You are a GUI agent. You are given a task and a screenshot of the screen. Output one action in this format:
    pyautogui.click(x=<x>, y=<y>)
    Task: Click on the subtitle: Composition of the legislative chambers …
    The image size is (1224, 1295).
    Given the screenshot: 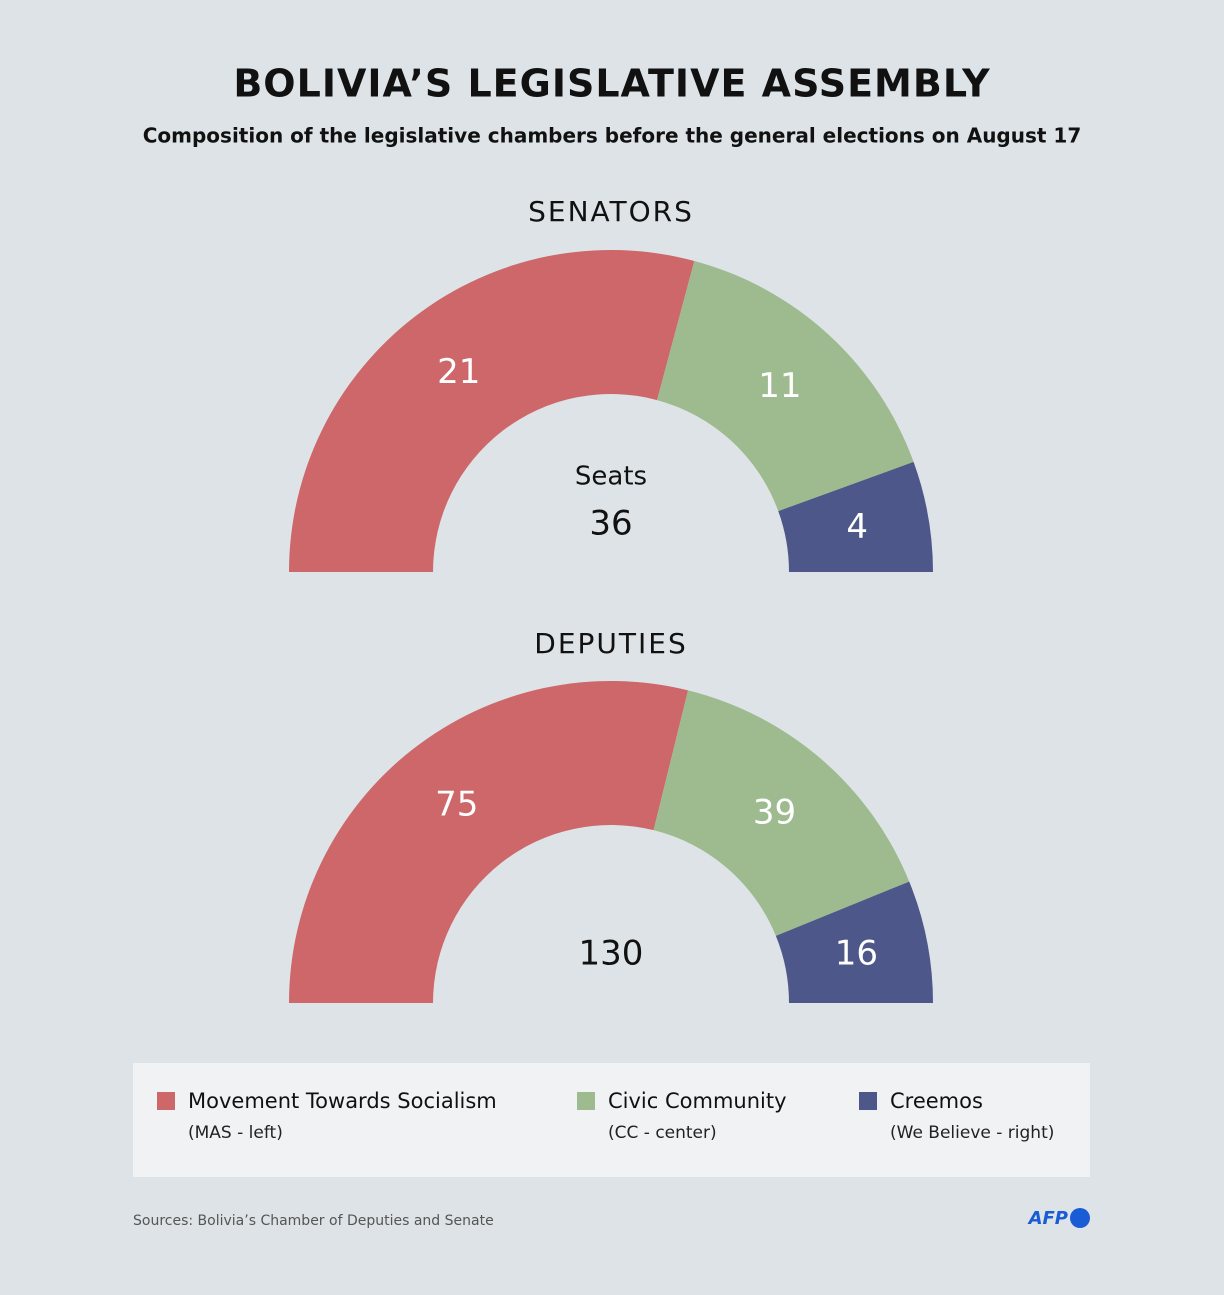 What is the action you would take?
    pyautogui.click(x=612, y=136)
    